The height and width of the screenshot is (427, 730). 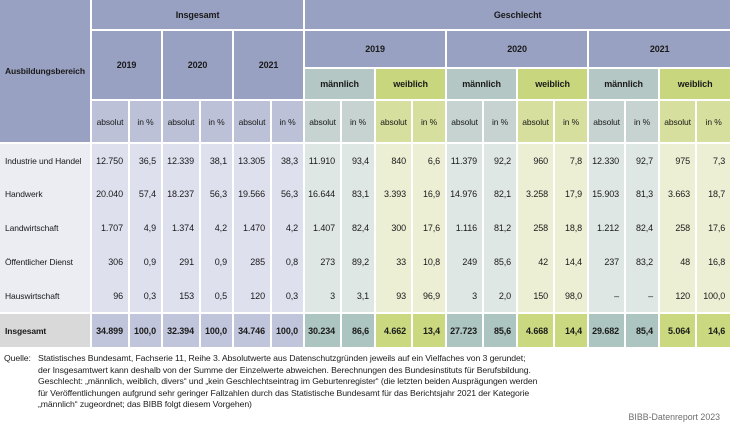 What do you see at coordinates (394, 160) in the screenshot?
I see `data-cell: 840` at bounding box center [394, 160].